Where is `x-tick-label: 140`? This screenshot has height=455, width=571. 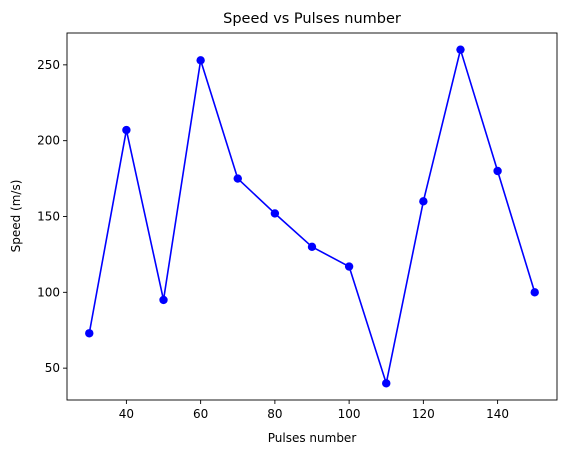
x-tick-label: 140 is located at coordinates (497, 414).